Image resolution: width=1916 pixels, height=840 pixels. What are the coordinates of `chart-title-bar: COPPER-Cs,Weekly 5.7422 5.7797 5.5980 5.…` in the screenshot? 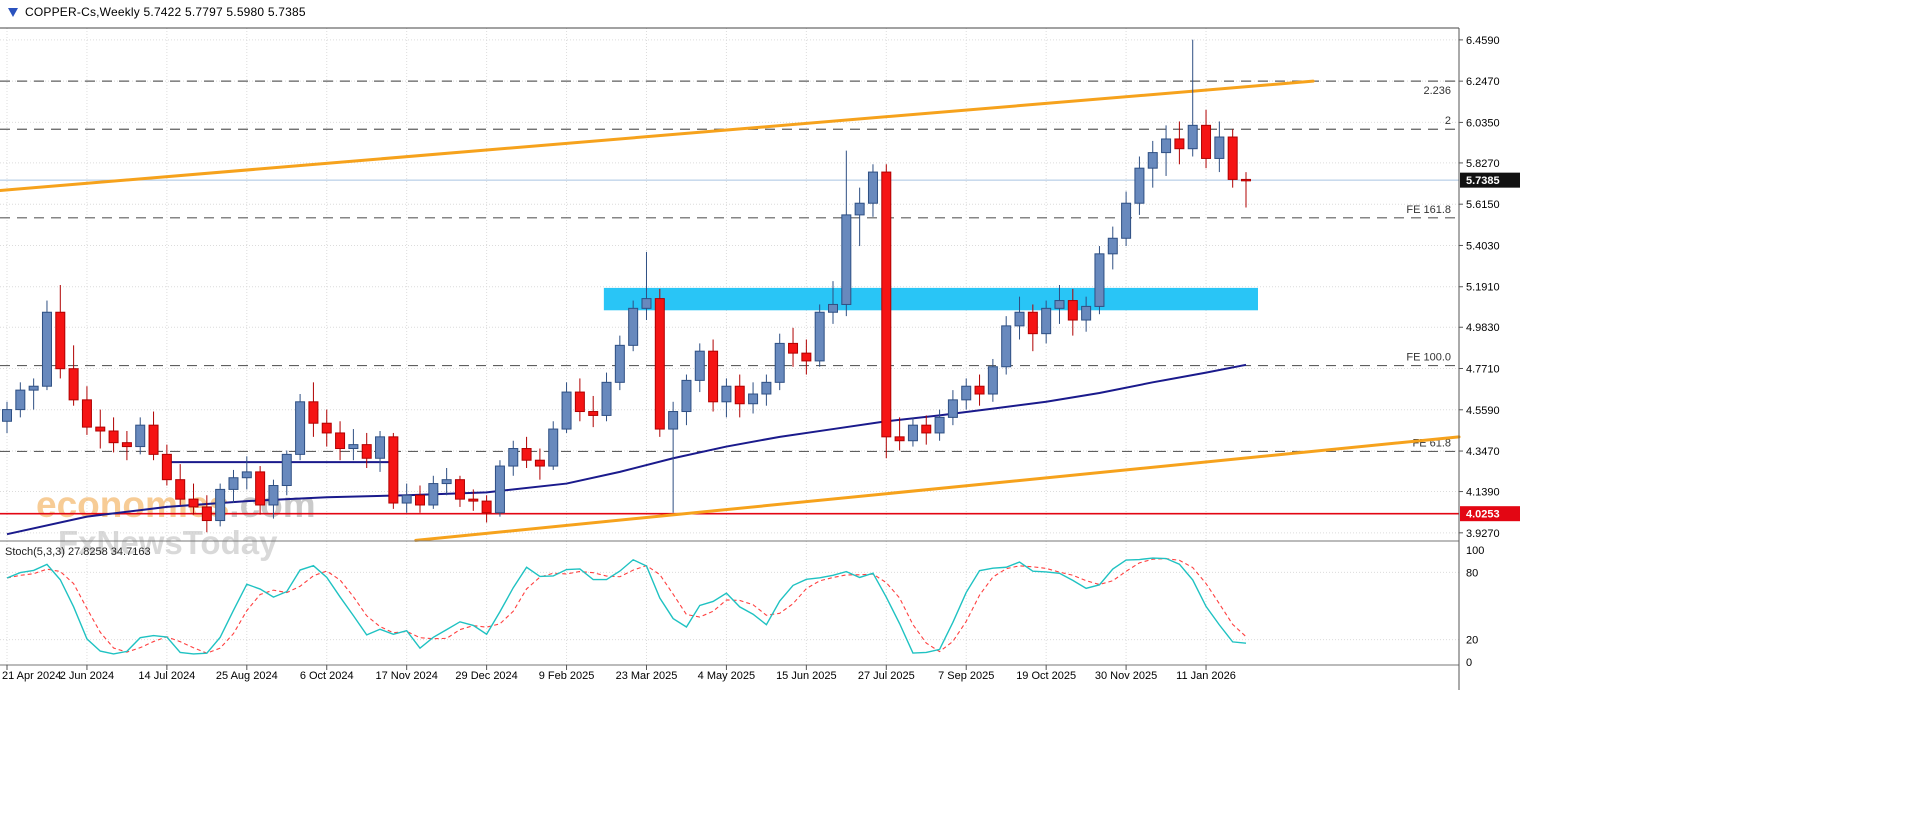 It's located at (157, 12).